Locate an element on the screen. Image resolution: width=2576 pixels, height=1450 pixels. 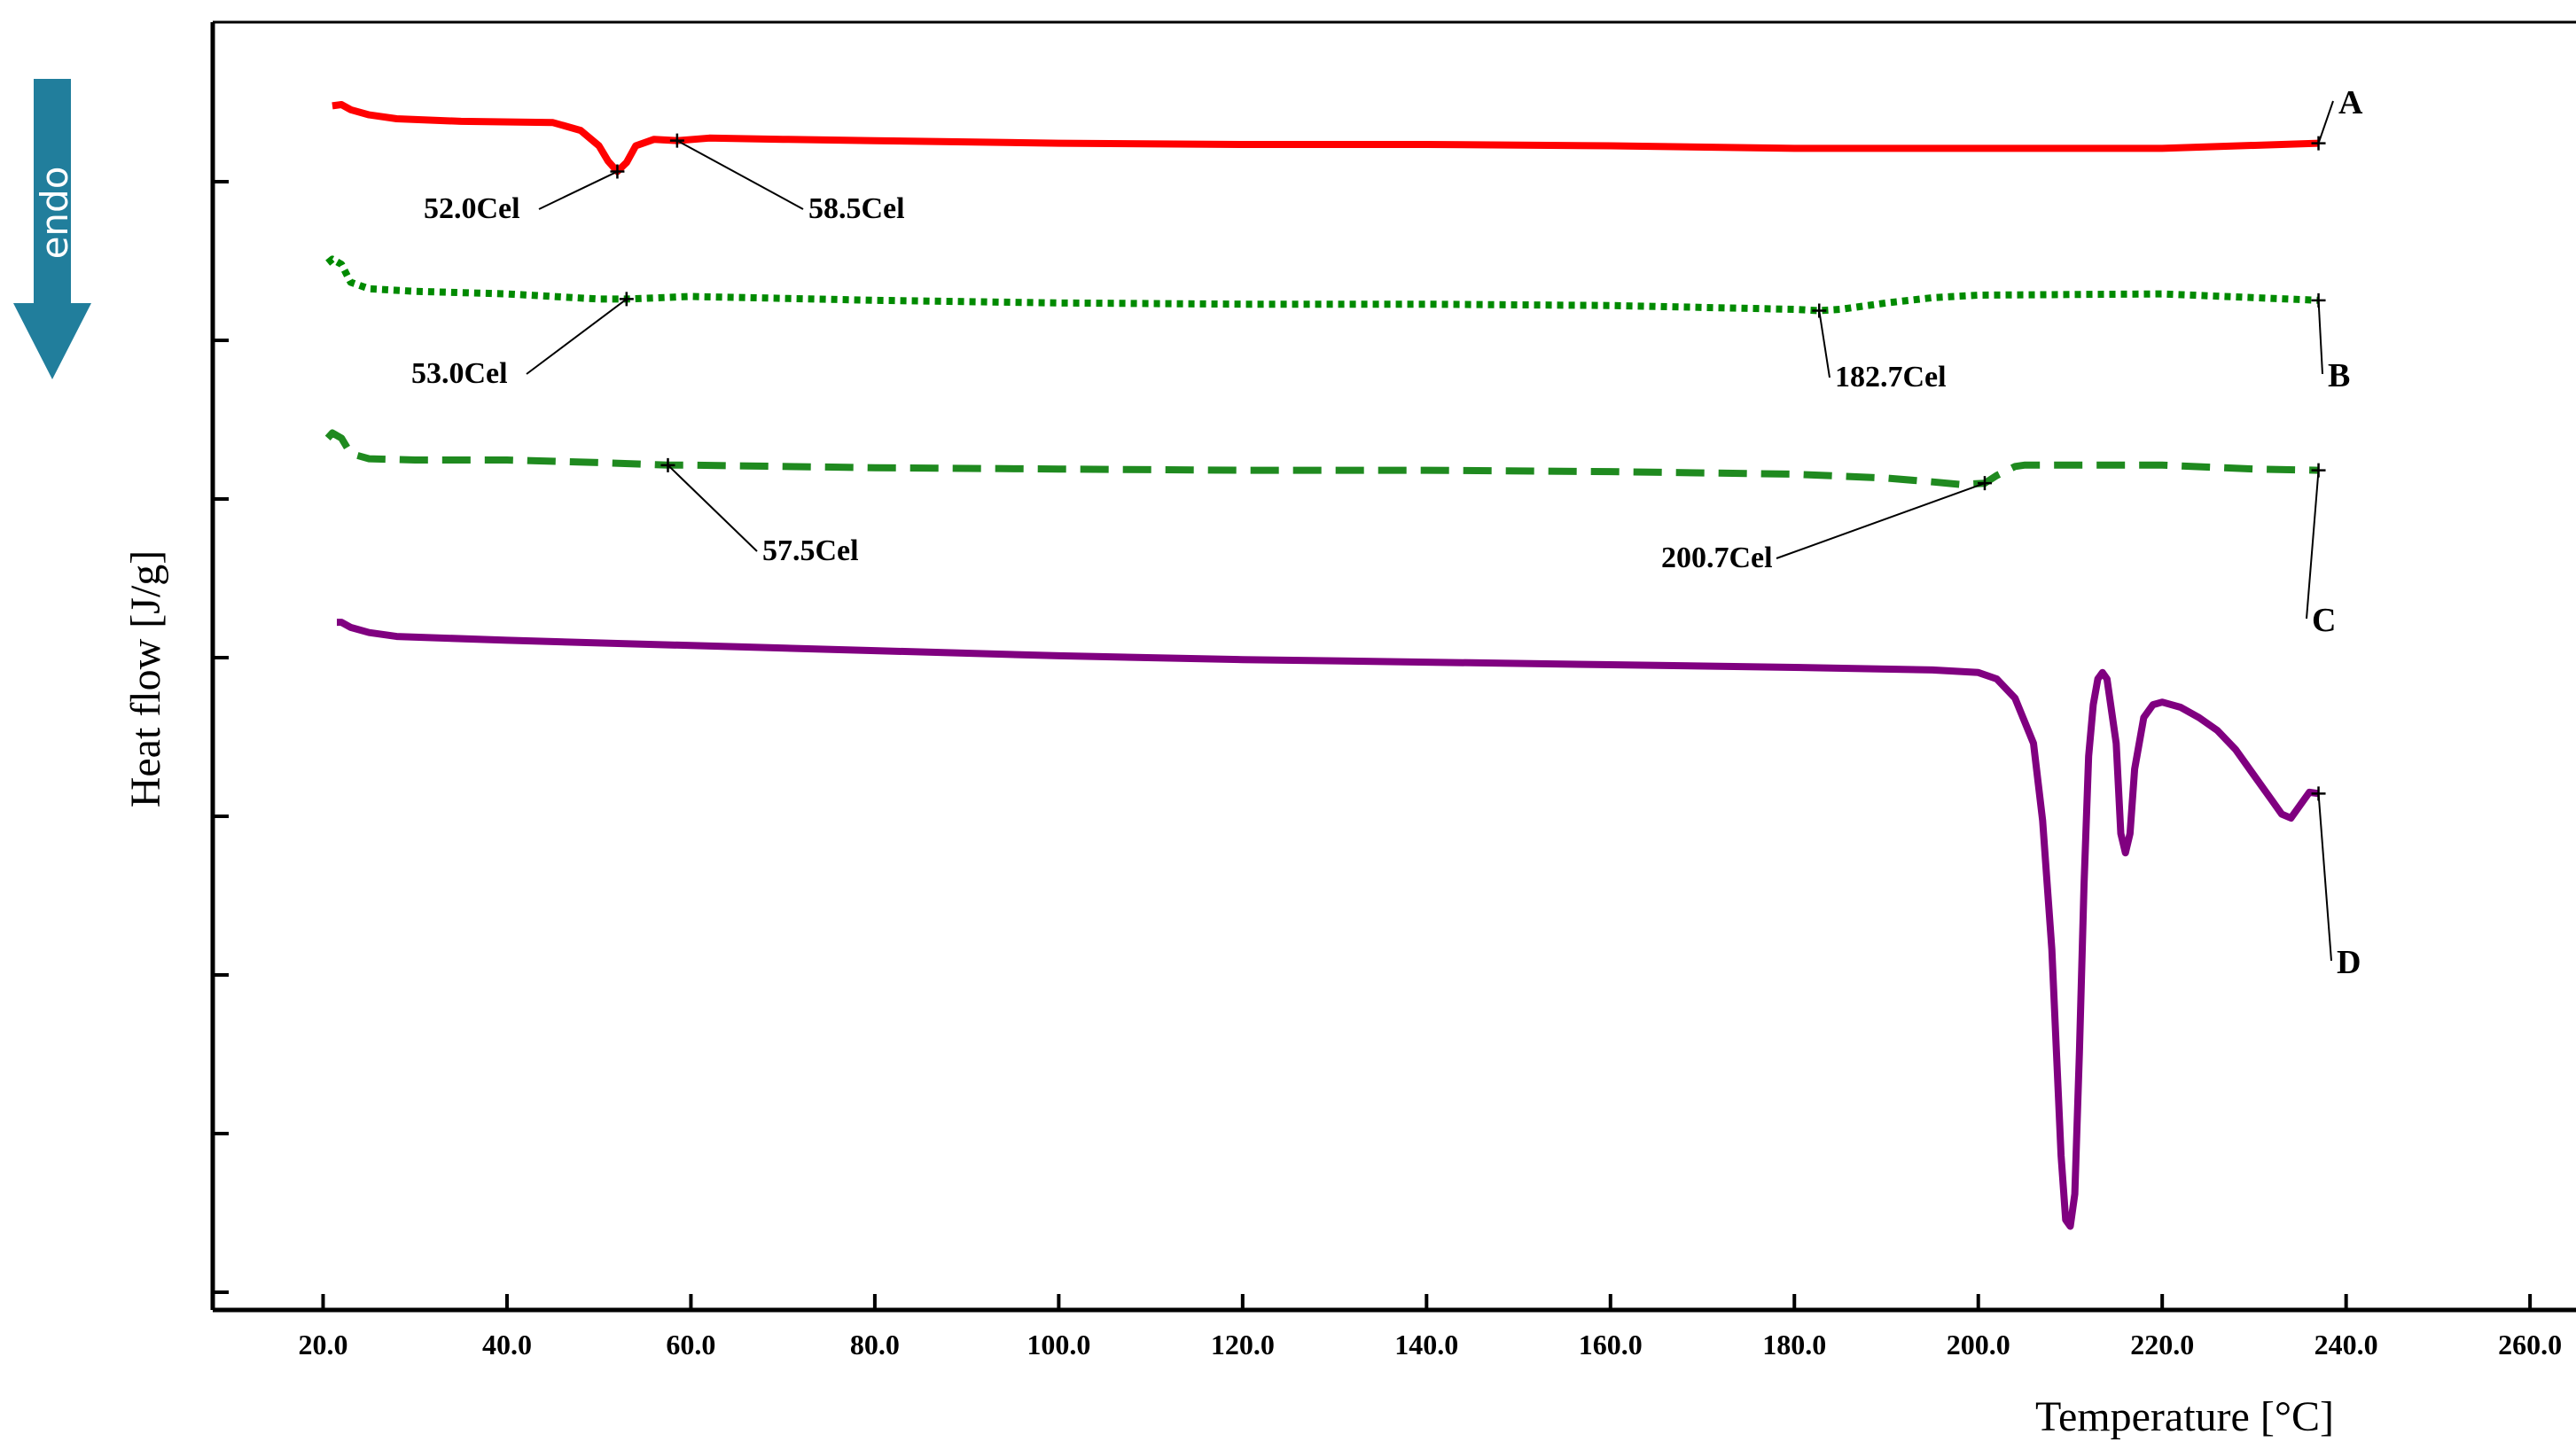
x-tick-label: 200.0 is located at coordinates (1978, 1344).